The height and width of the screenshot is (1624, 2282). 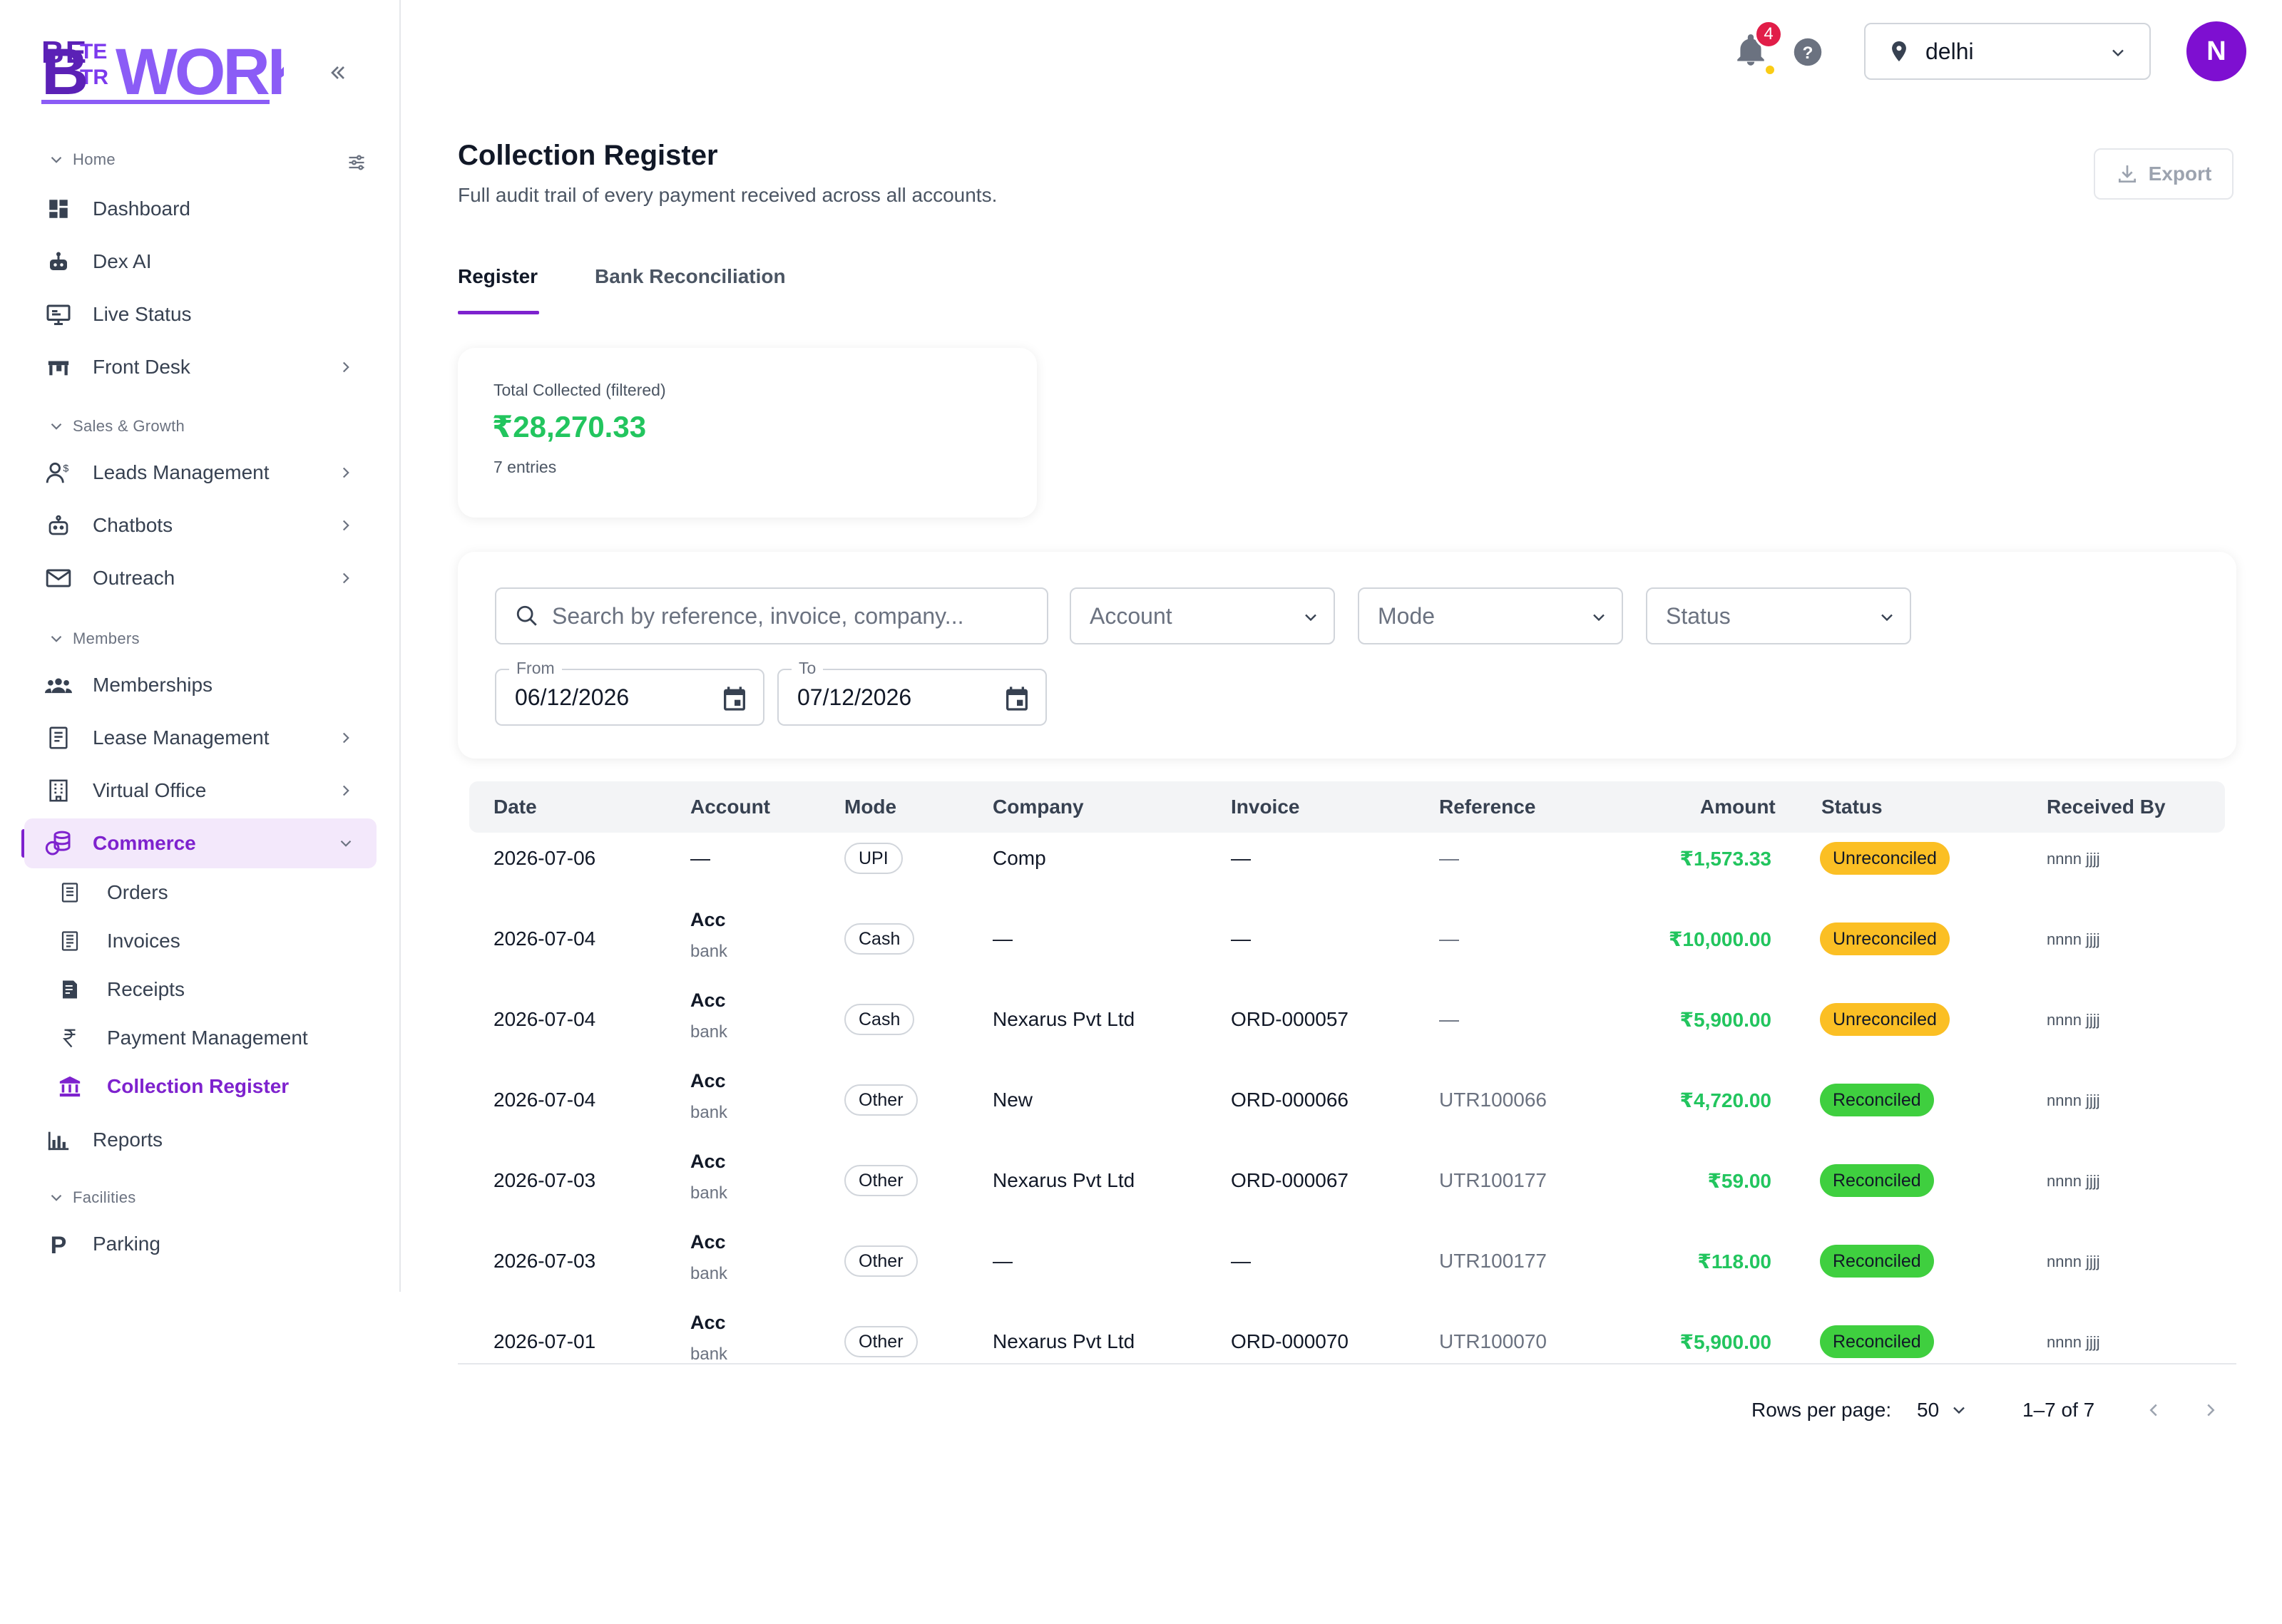 What do you see at coordinates (201, 367) in the screenshot?
I see `sidebar-item-front-desk: Front Desk` at bounding box center [201, 367].